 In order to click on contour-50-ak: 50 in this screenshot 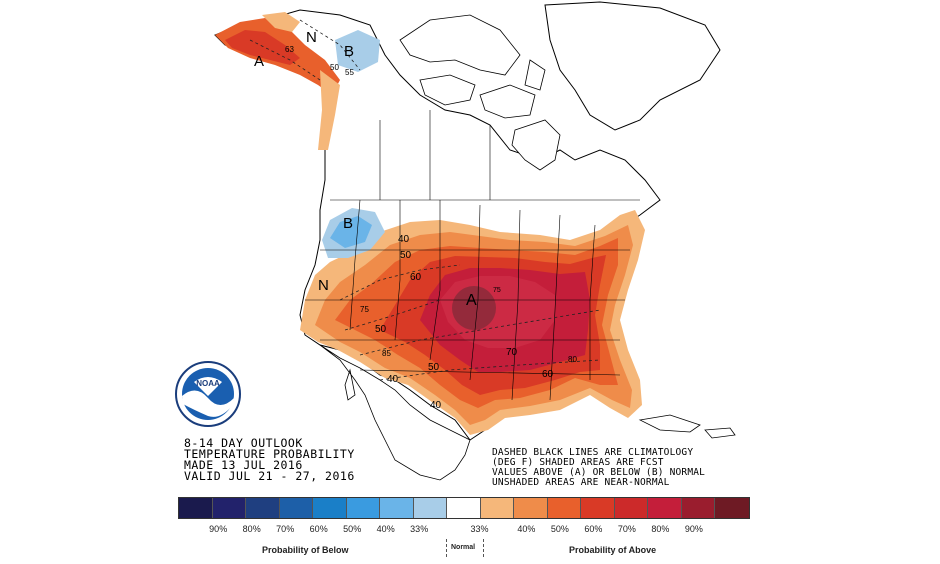, I will do `click(334, 67)`.